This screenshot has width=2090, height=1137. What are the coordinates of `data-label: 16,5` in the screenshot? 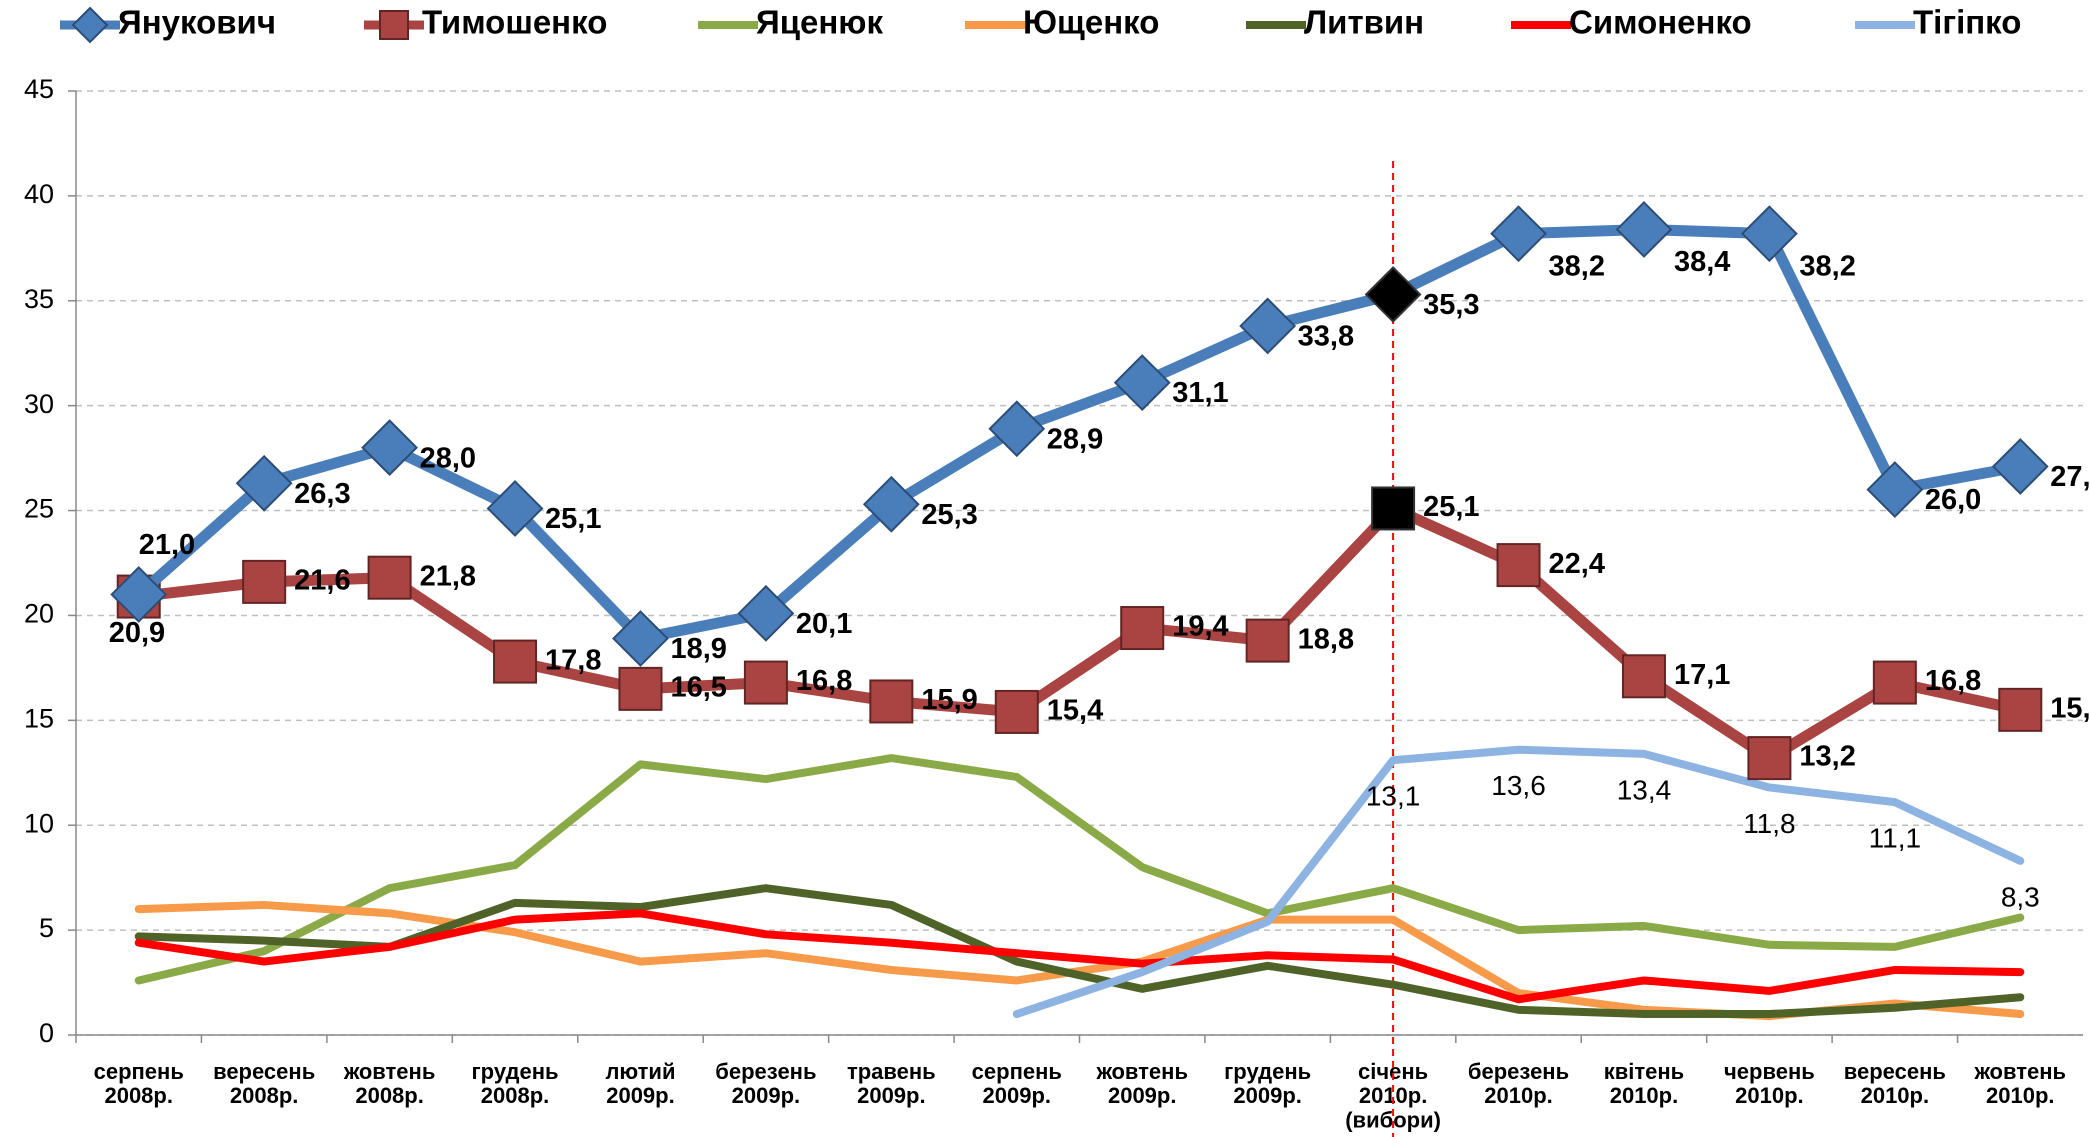 It's located at (698, 688).